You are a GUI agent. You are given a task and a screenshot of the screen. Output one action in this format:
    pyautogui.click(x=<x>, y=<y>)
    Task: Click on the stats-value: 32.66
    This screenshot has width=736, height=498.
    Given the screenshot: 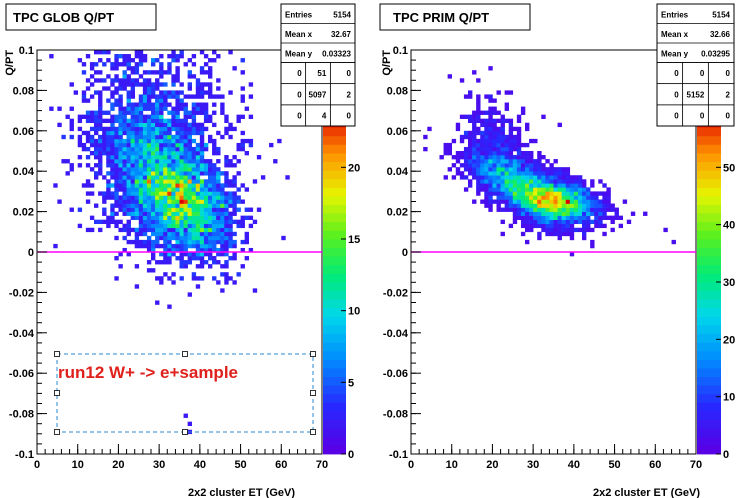 What is the action you would take?
    pyautogui.click(x=720, y=34)
    